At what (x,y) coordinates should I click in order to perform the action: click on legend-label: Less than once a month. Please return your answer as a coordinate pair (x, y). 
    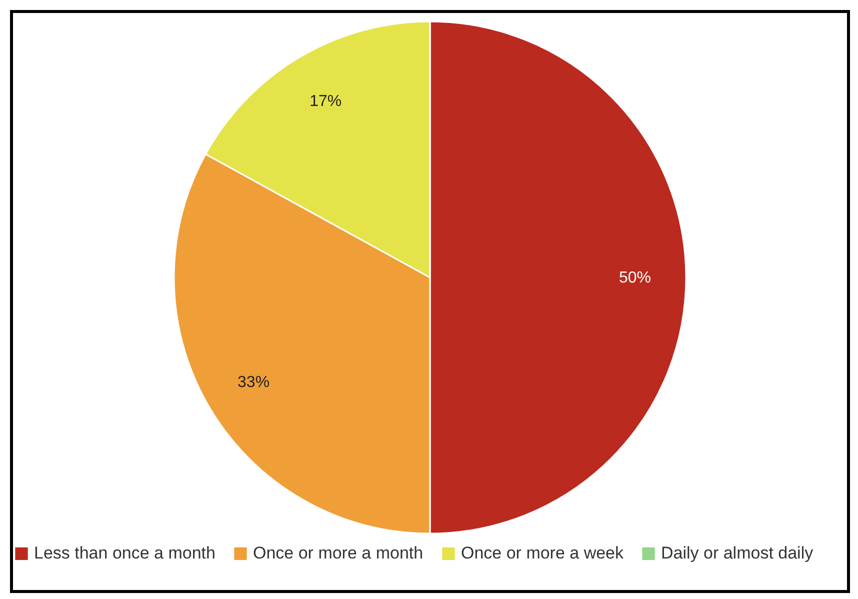
    Looking at the image, I should click on (125, 553).